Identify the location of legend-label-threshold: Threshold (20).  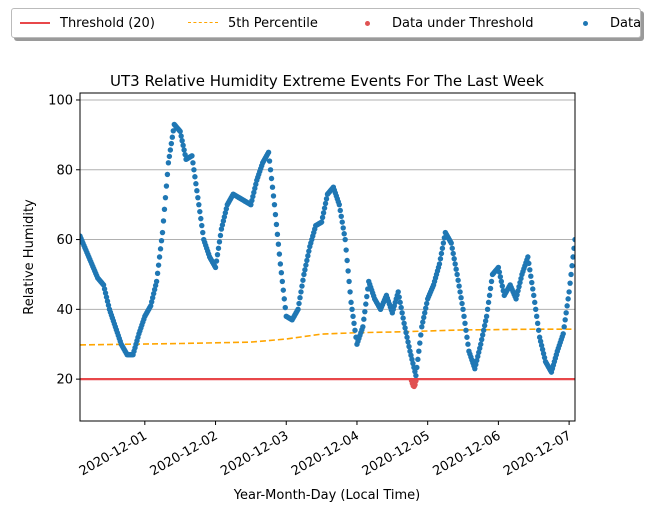
(107, 23).